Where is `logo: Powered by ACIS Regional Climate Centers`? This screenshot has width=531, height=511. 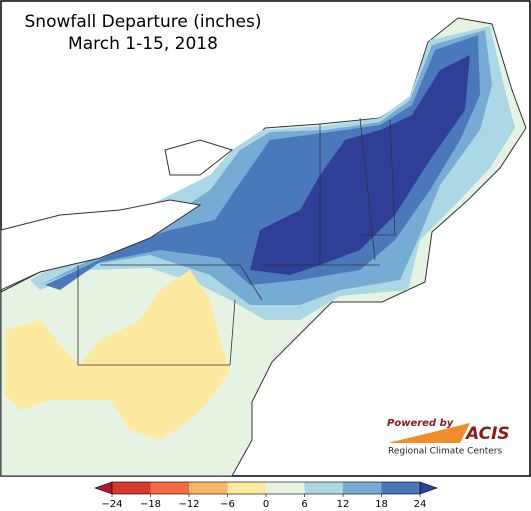
logo: Powered by ACIS Regional Climate Centers is located at coordinates (448, 437).